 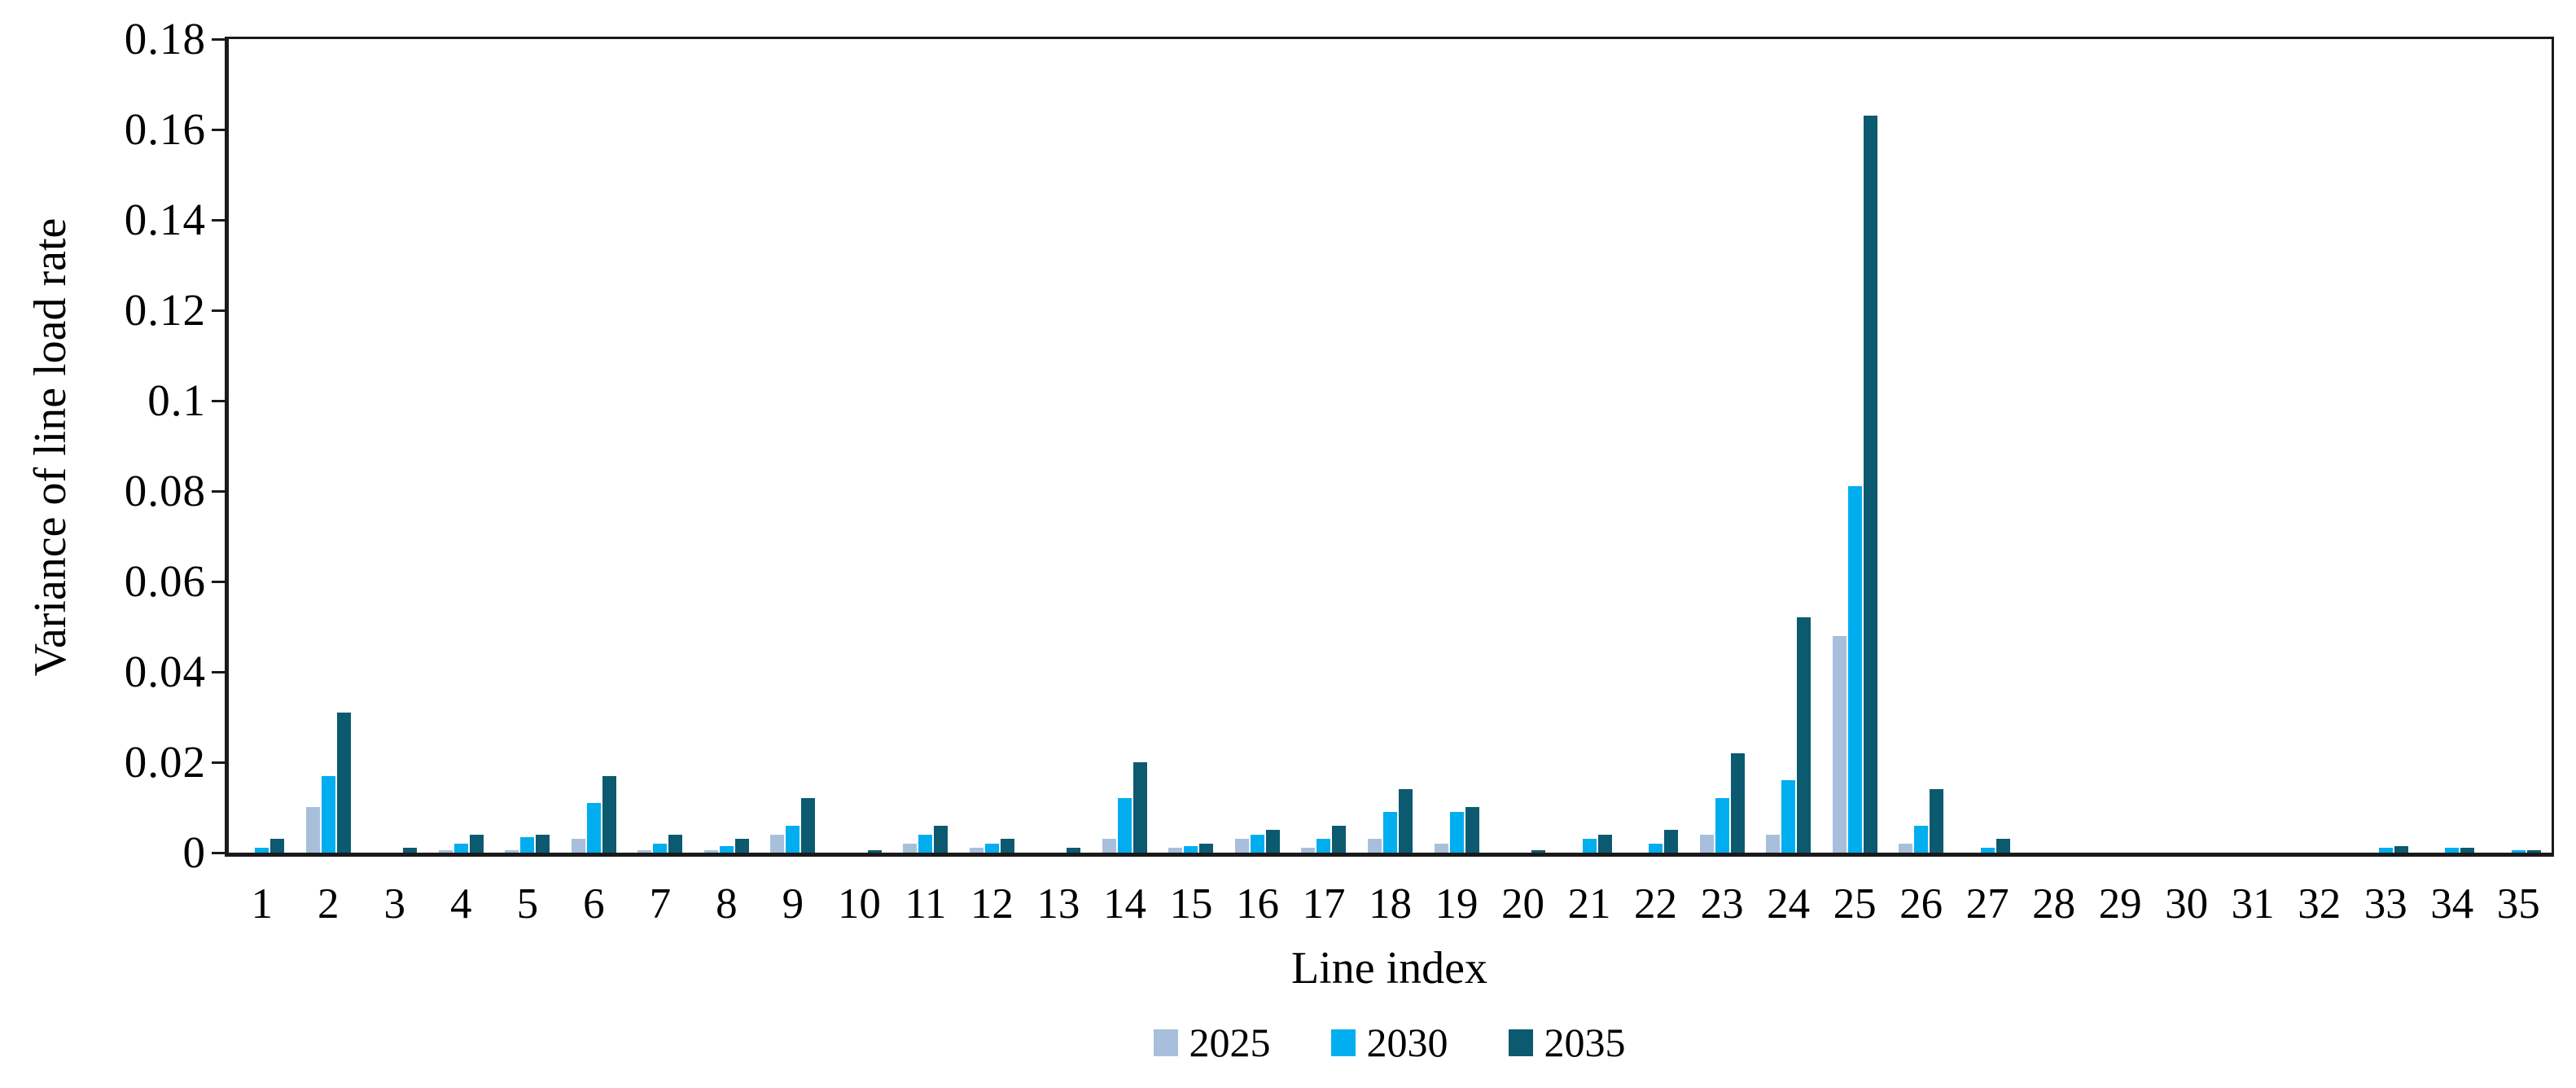 What do you see at coordinates (1390, 904) in the screenshot?
I see `x-tick-label: 18` at bounding box center [1390, 904].